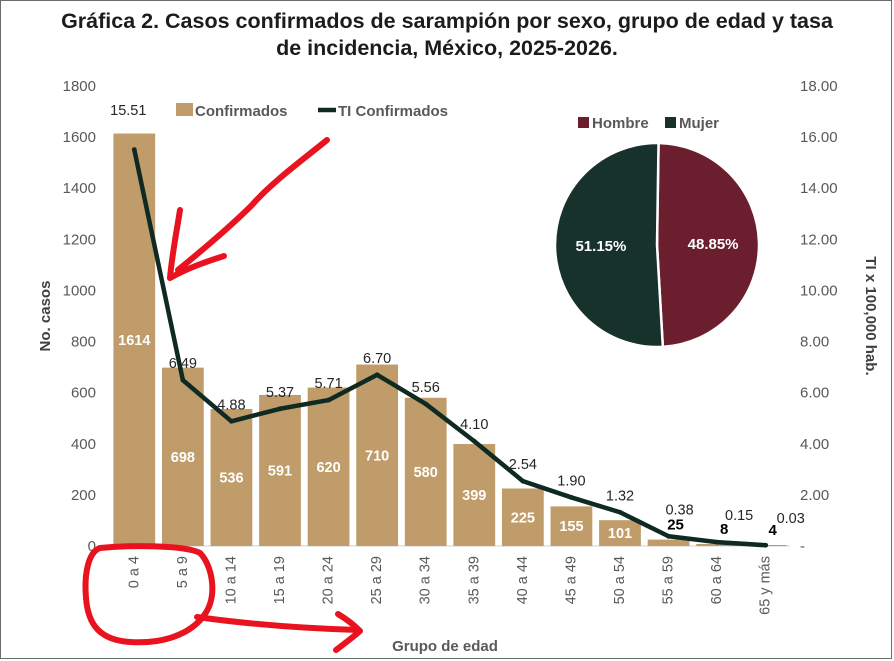 The width and height of the screenshot is (894, 661). I want to click on x-tick-label: 0 a 4, so click(134, 572).